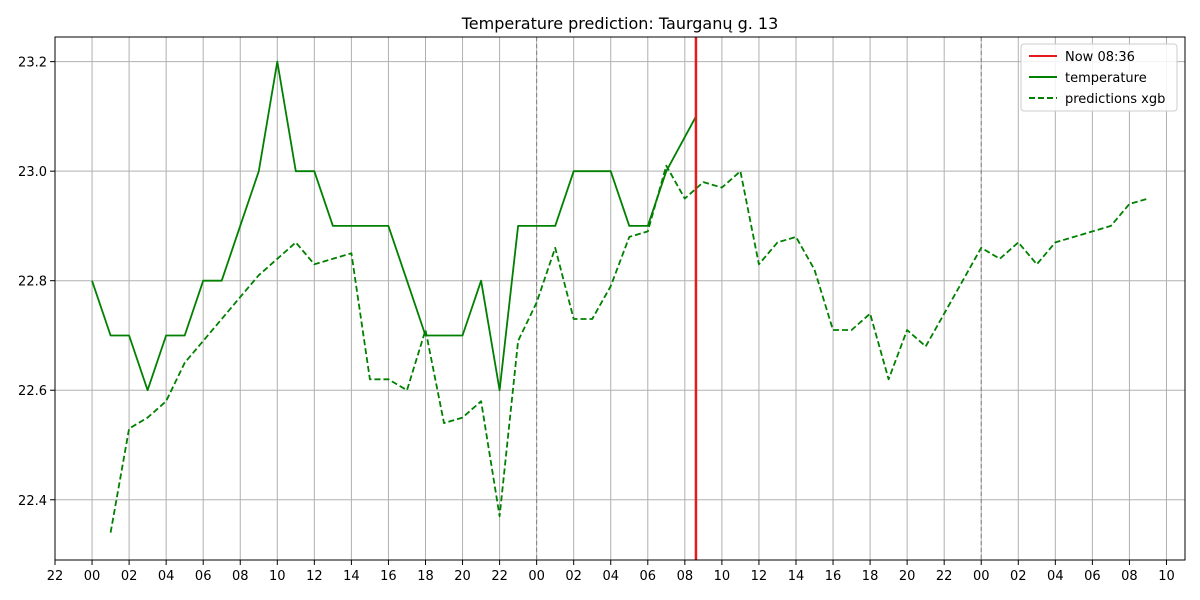 The width and height of the screenshot is (1200, 600). What do you see at coordinates (1106, 78) in the screenshot?
I see `legend-temperature-label: temperature` at bounding box center [1106, 78].